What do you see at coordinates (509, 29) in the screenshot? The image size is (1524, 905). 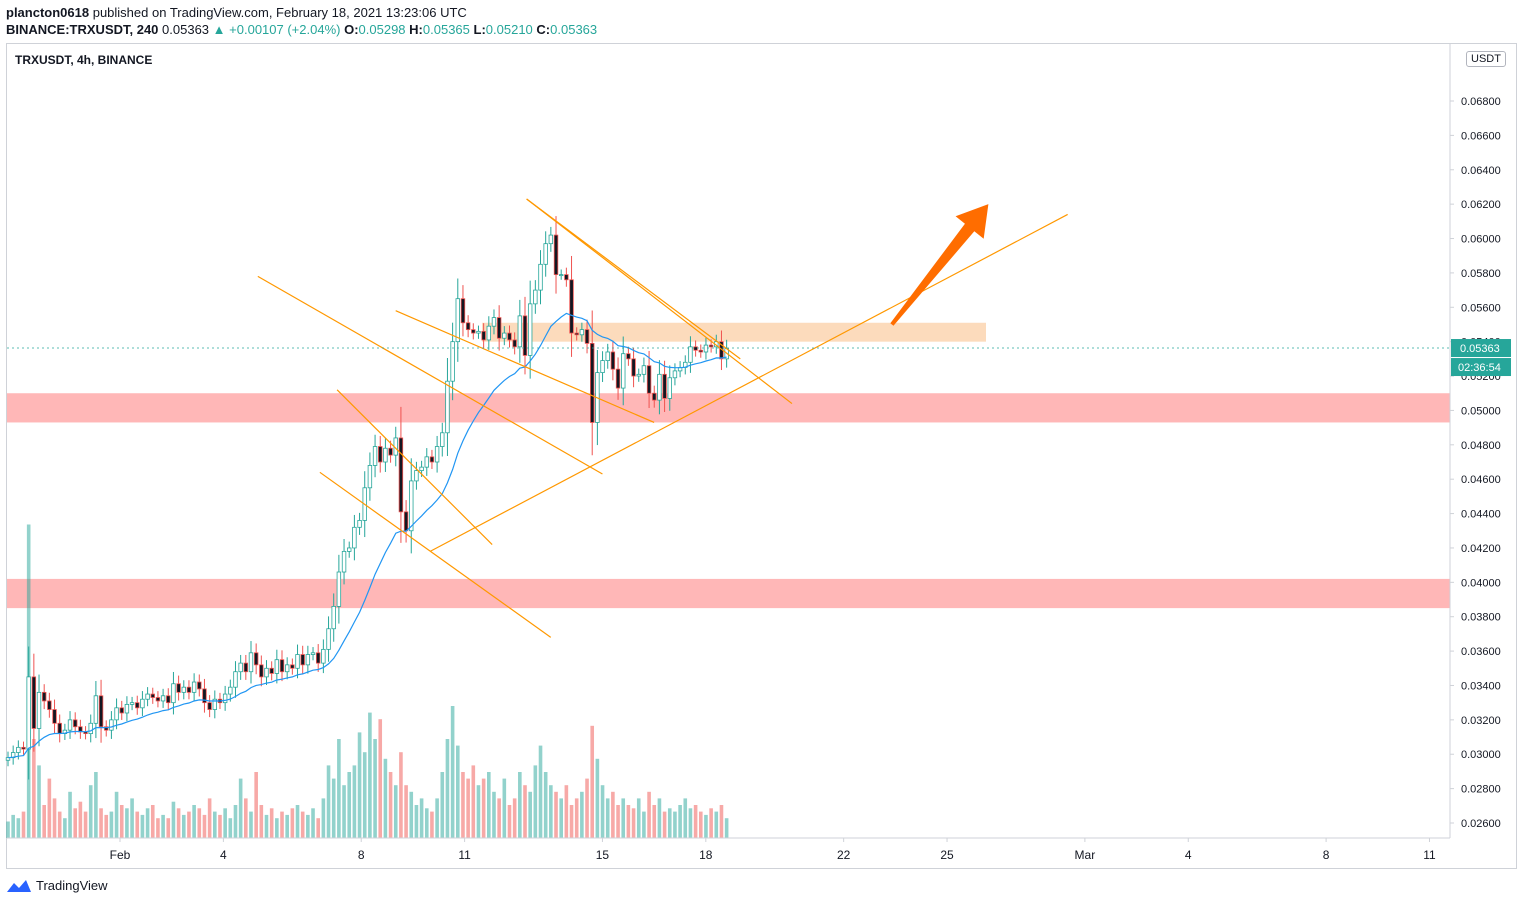 I see `low-value: 0.05210` at bounding box center [509, 29].